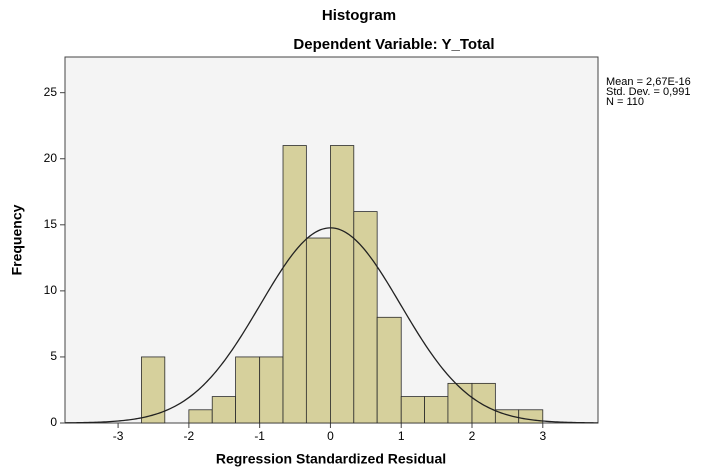  Describe the element at coordinates (359, 15) in the screenshot. I see `chart-title: Histogram` at that location.